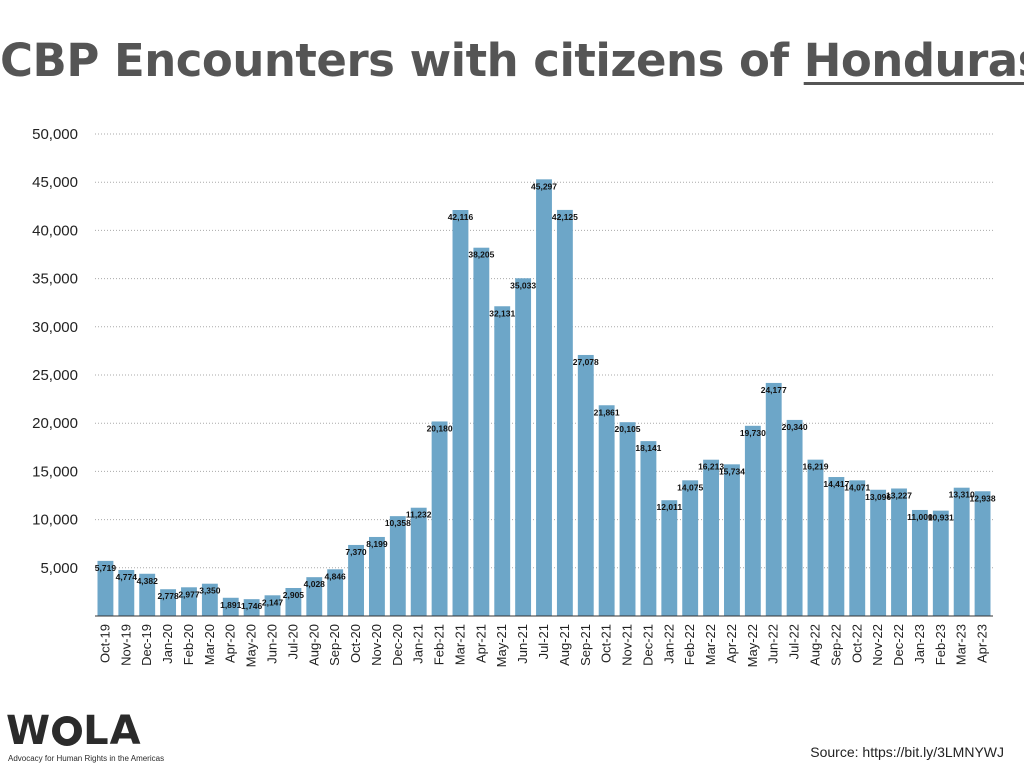  Describe the element at coordinates (502, 313) in the screenshot. I see `data-label: 32,131` at that location.